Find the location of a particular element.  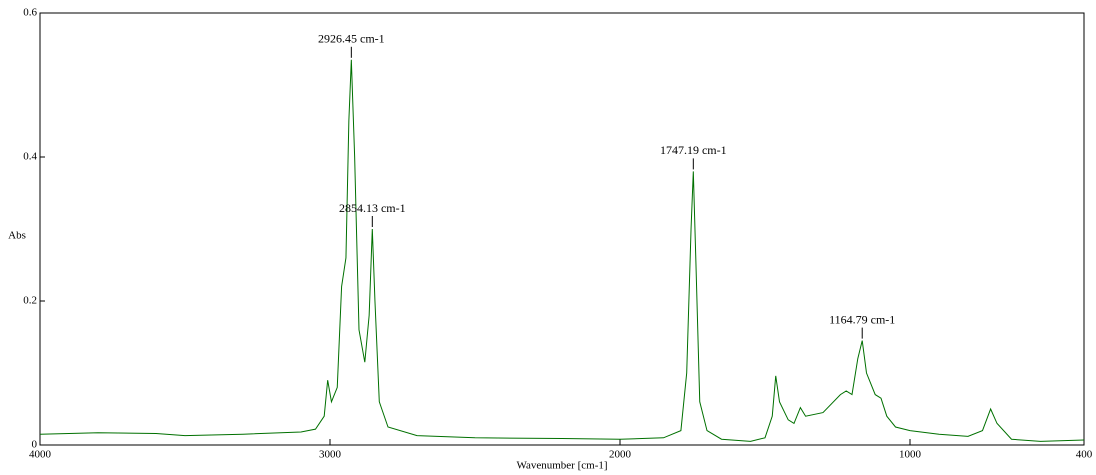

x-tick-label: 400 is located at coordinates (1084, 455).